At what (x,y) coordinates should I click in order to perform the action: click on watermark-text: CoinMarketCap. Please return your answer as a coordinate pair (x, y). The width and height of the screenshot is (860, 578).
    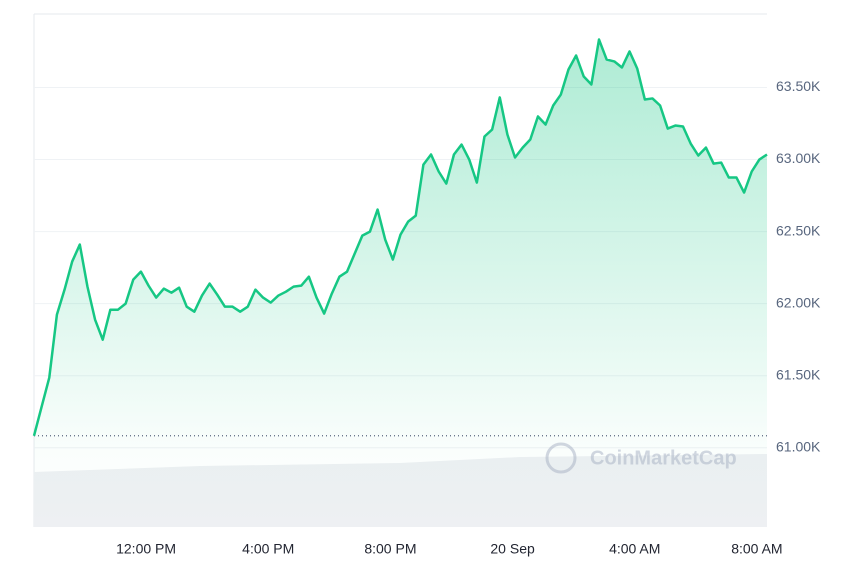
    Looking at the image, I should click on (663, 458).